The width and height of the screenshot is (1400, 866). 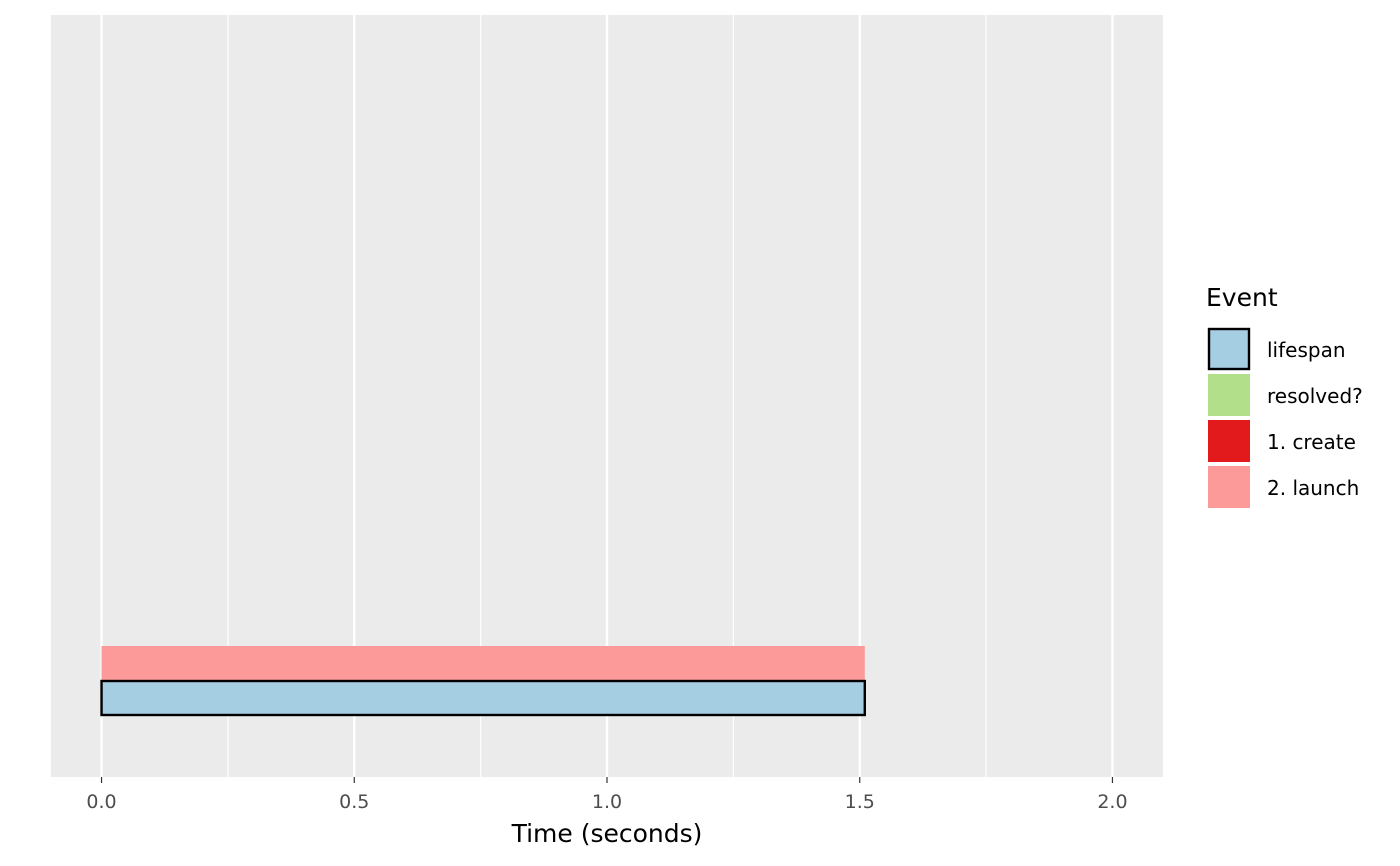 What do you see at coordinates (1313, 488) in the screenshot?
I see `legend-label: 2. launch` at bounding box center [1313, 488].